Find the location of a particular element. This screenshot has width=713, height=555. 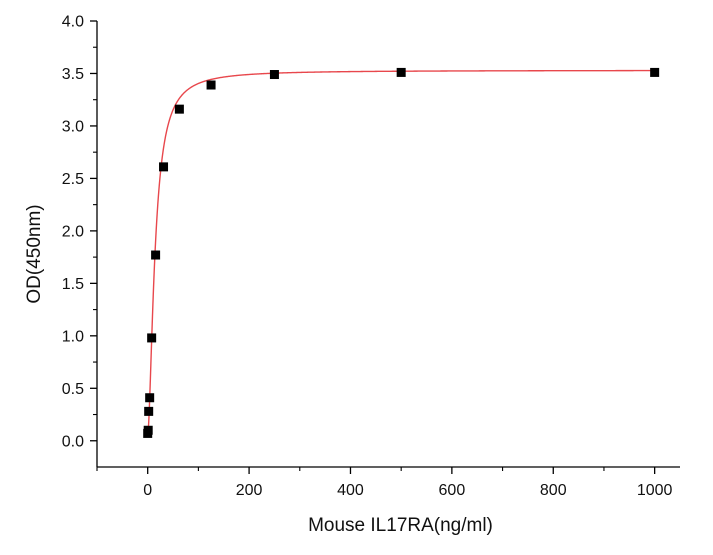

y-axis-title: OD(450nm) is located at coordinates (34, 253).